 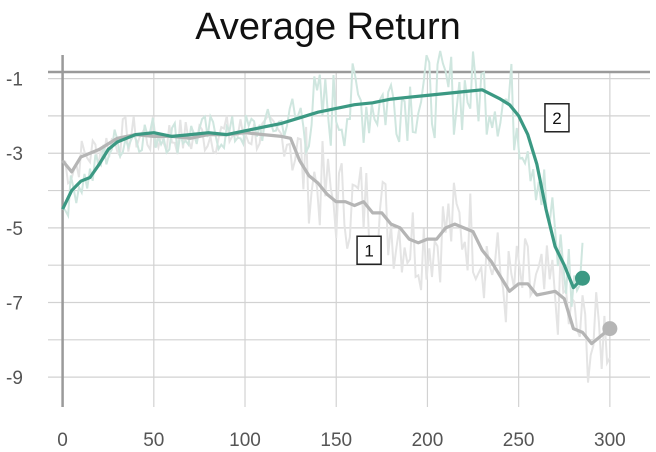 I want to click on annotation-label: 2, so click(x=556, y=118).